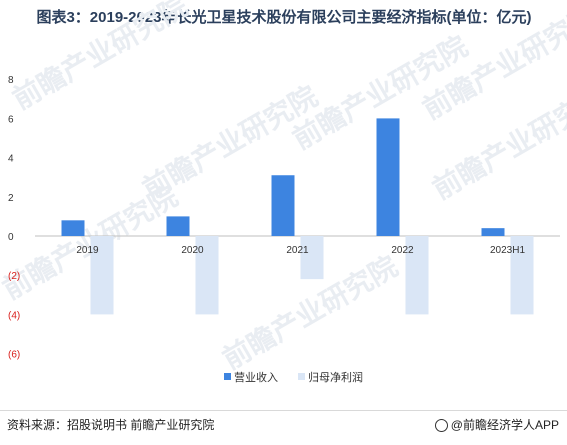  Describe the element at coordinates (14, 276) in the screenshot. I see `y-tick-label: (2)` at that location.